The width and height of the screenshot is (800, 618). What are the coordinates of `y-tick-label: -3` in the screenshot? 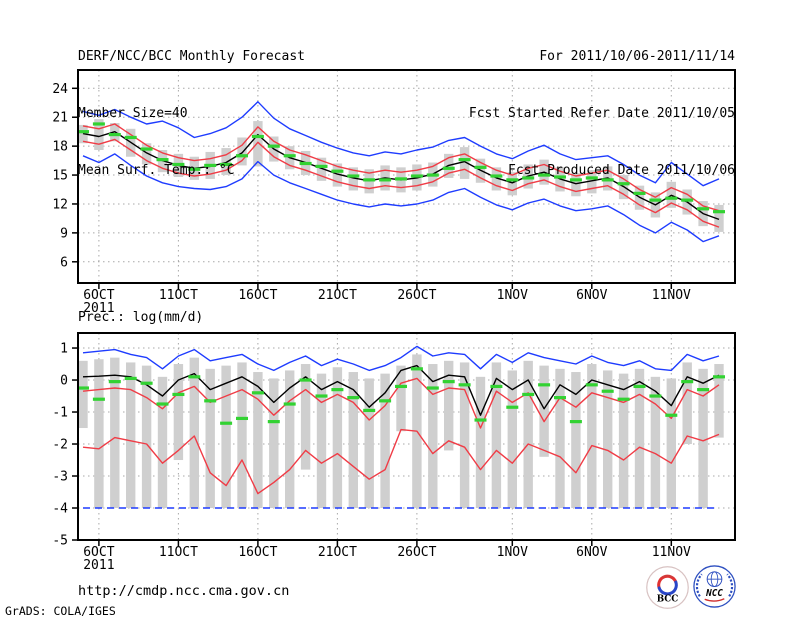 It's located at (60, 477).